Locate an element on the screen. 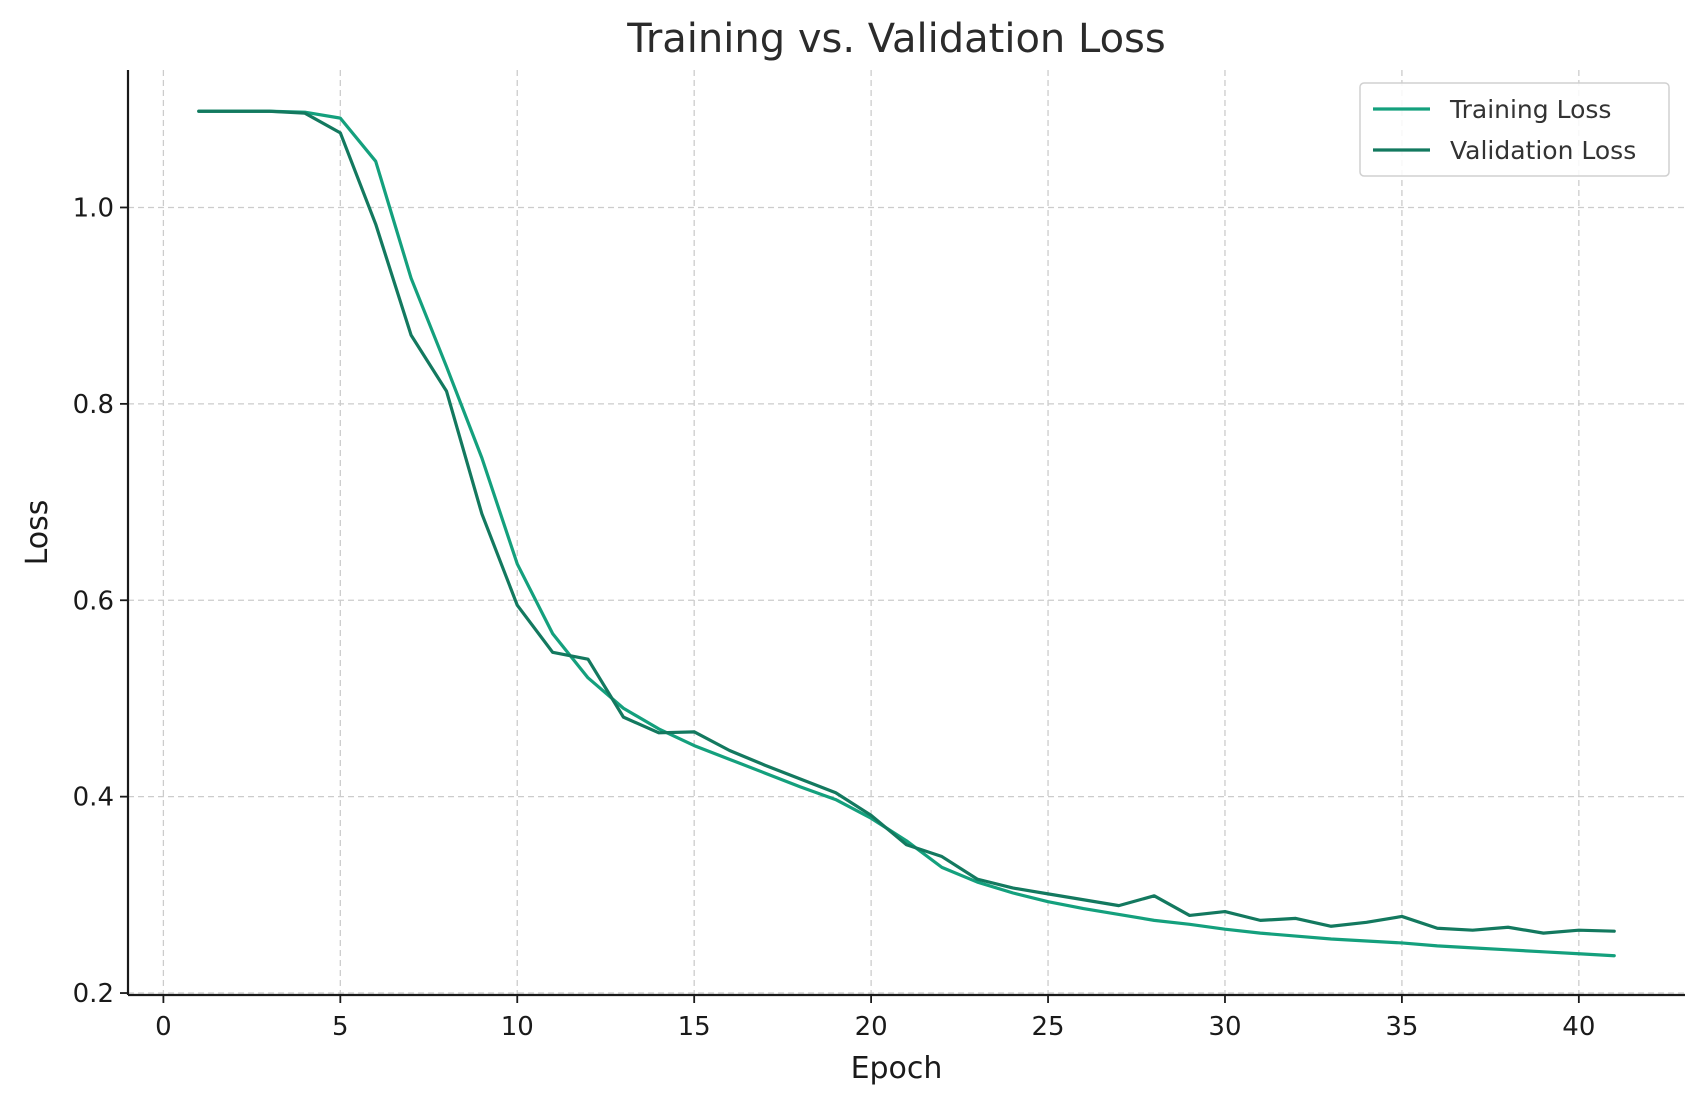  legend: Training Loss Validation Loss is located at coordinates (1514, 129).